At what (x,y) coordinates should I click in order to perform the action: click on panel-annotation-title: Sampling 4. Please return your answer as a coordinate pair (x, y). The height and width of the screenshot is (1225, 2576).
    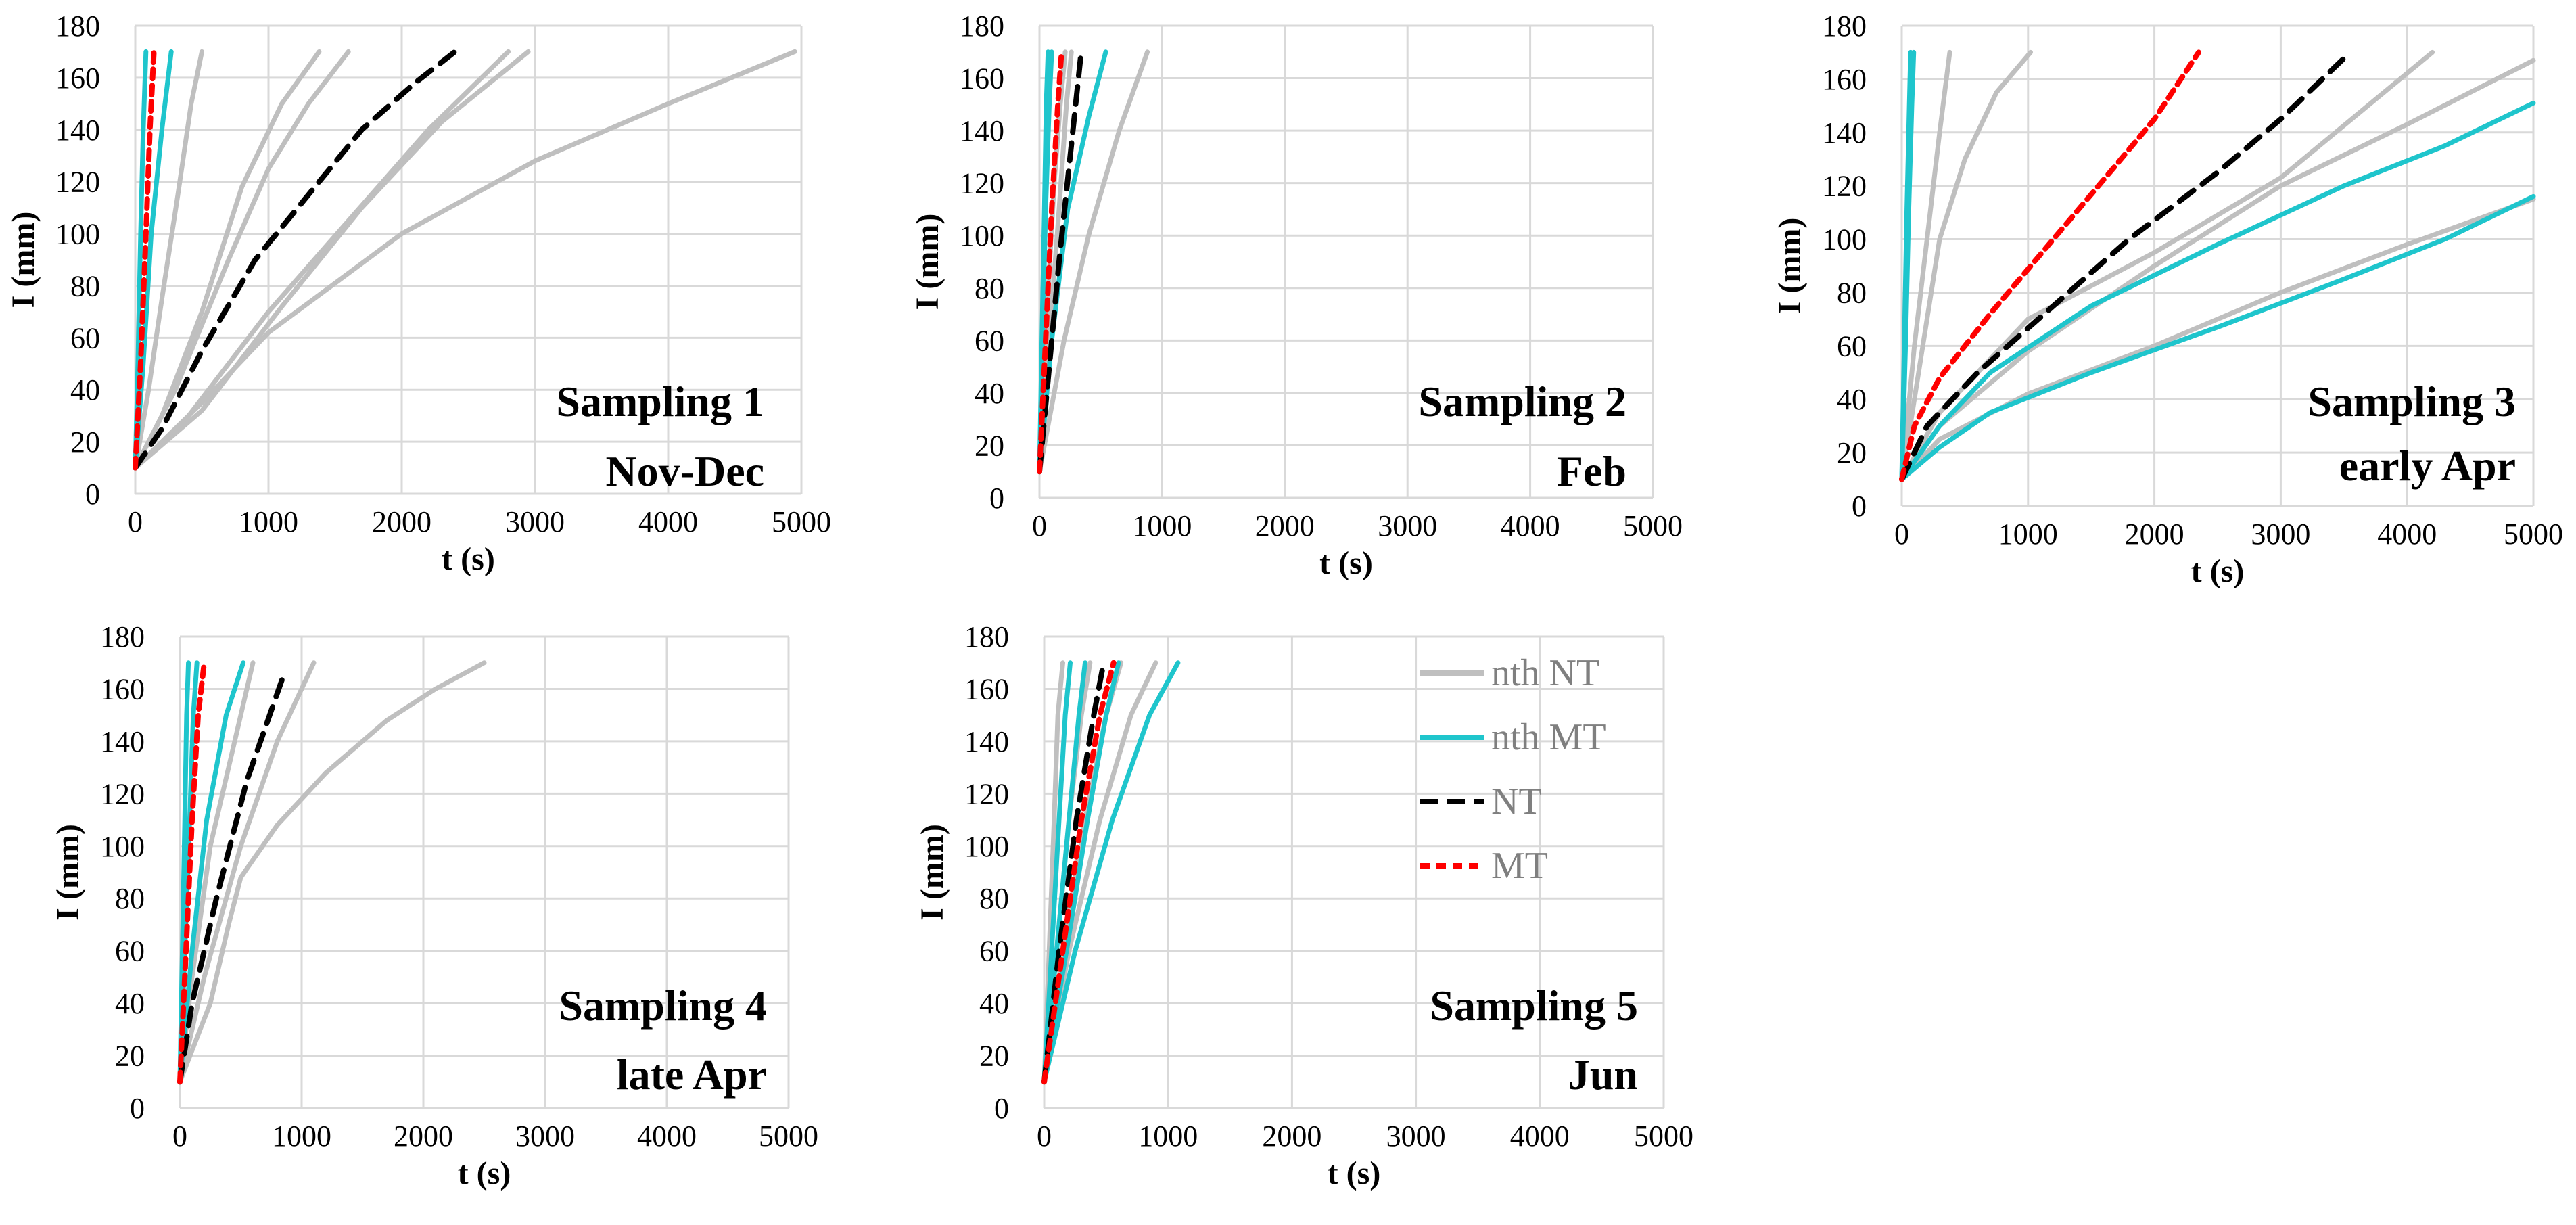
    Looking at the image, I should click on (663, 1005).